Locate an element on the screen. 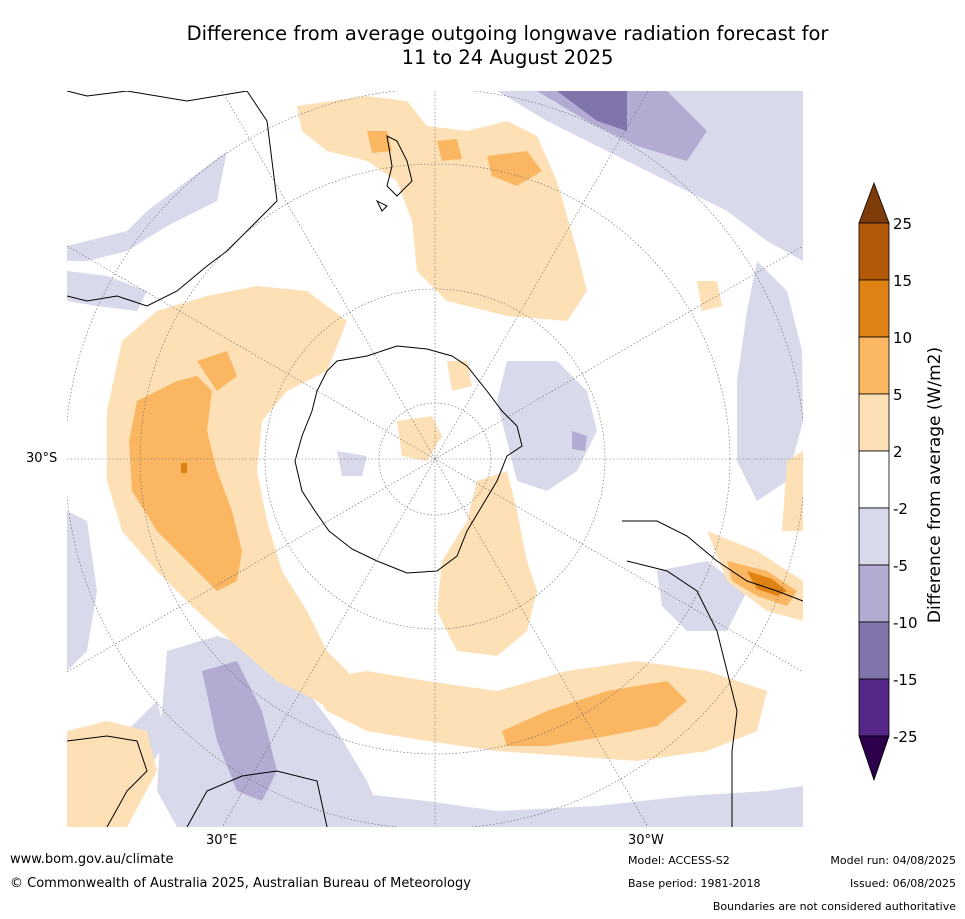 This screenshot has height=919, width=965. footer-issued: Issued: 06/08/2025 is located at coordinates (902, 883).